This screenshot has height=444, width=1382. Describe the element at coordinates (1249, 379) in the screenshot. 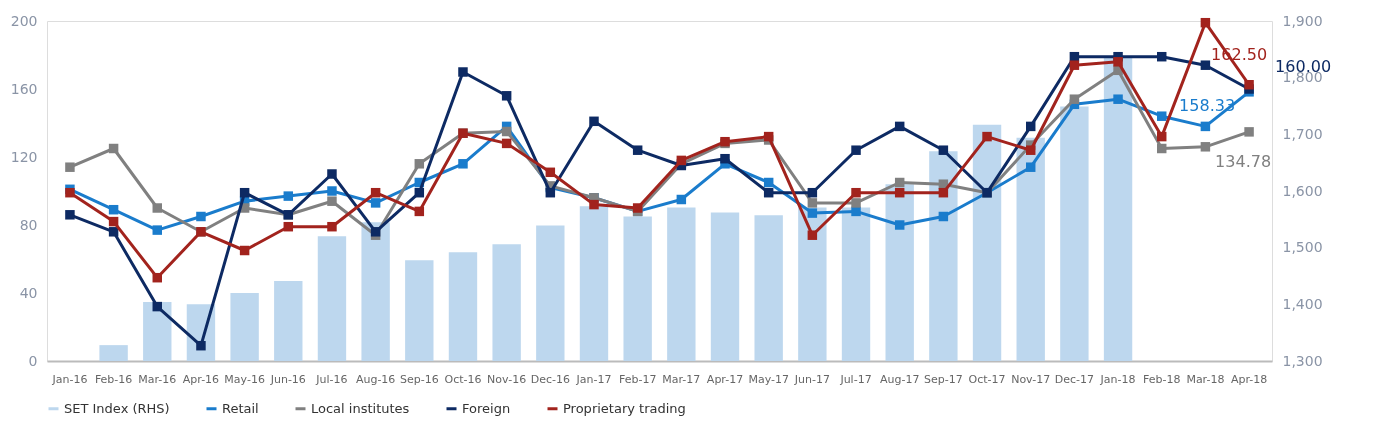

I see `x-tick-label: Apr-18` at that location.